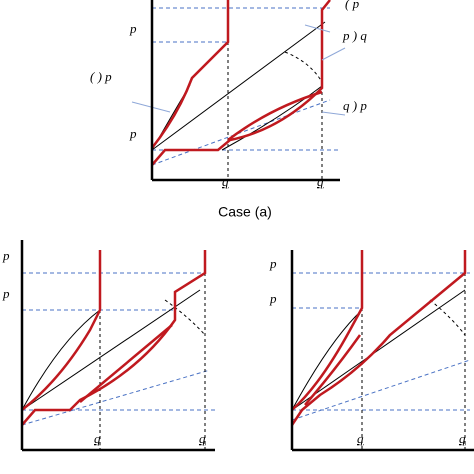 This screenshot has width=474, height=474. I want to click on label: ( p, so click(352, 5).